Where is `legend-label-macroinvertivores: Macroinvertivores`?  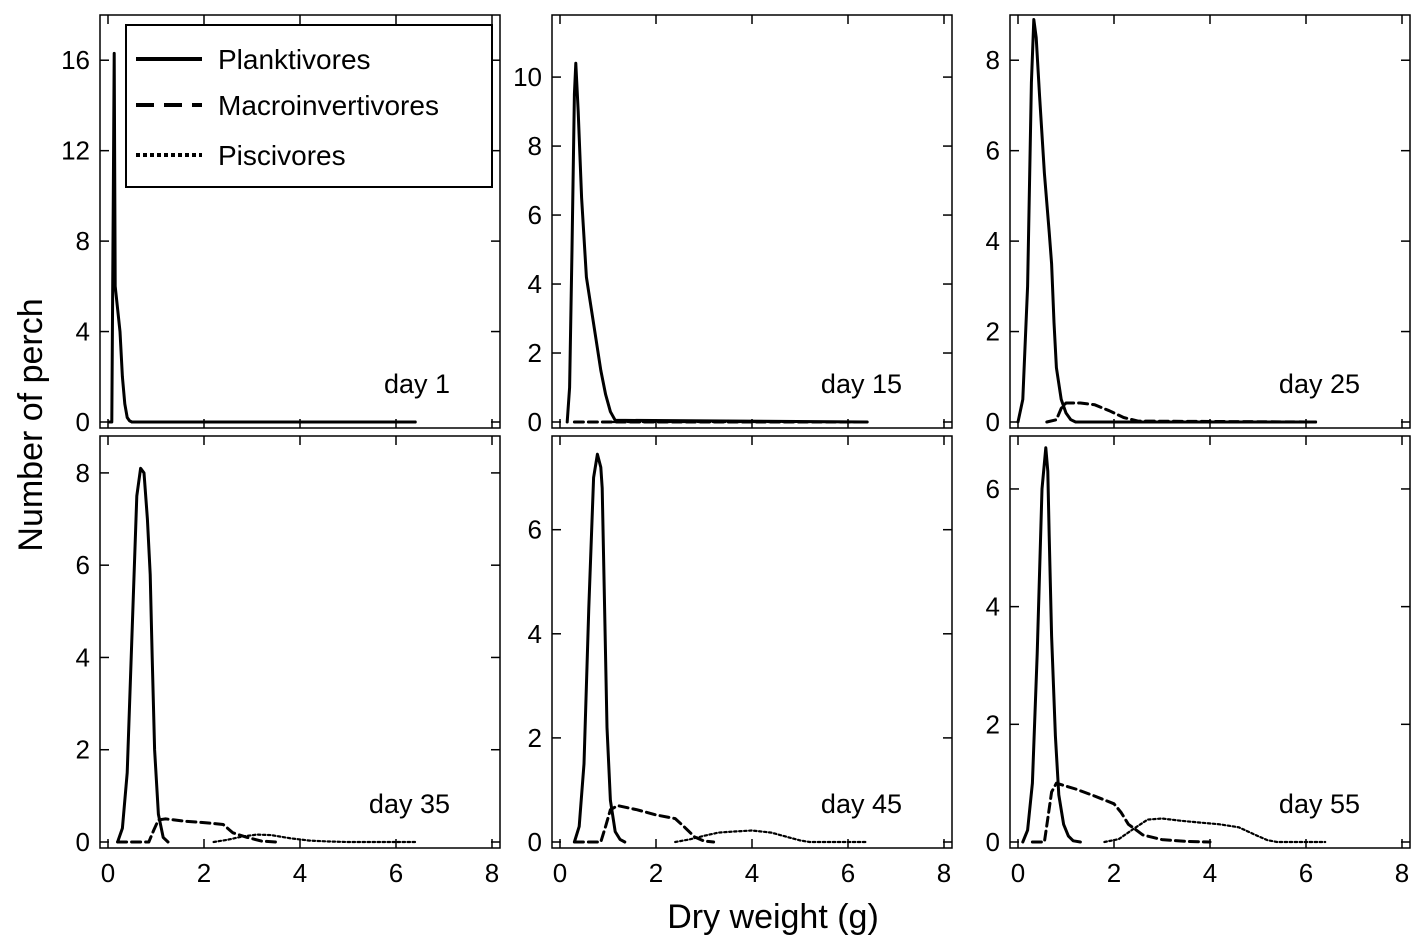
legend-label-macroinvertivores: Macroinvertivores is located at coordinates (328, 105).